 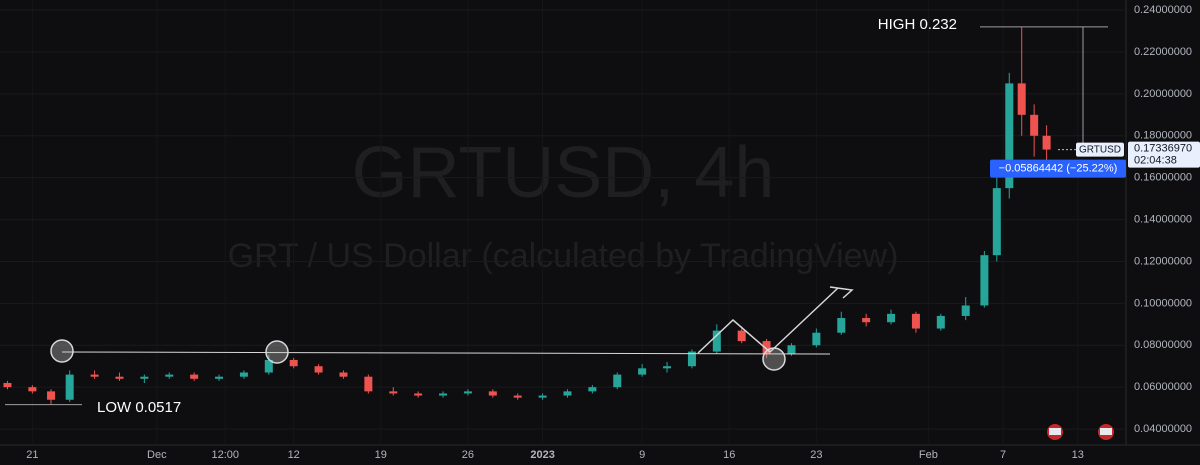 I want to click on y-tick-label: 0.10000000, so click(x=1163, y=303).